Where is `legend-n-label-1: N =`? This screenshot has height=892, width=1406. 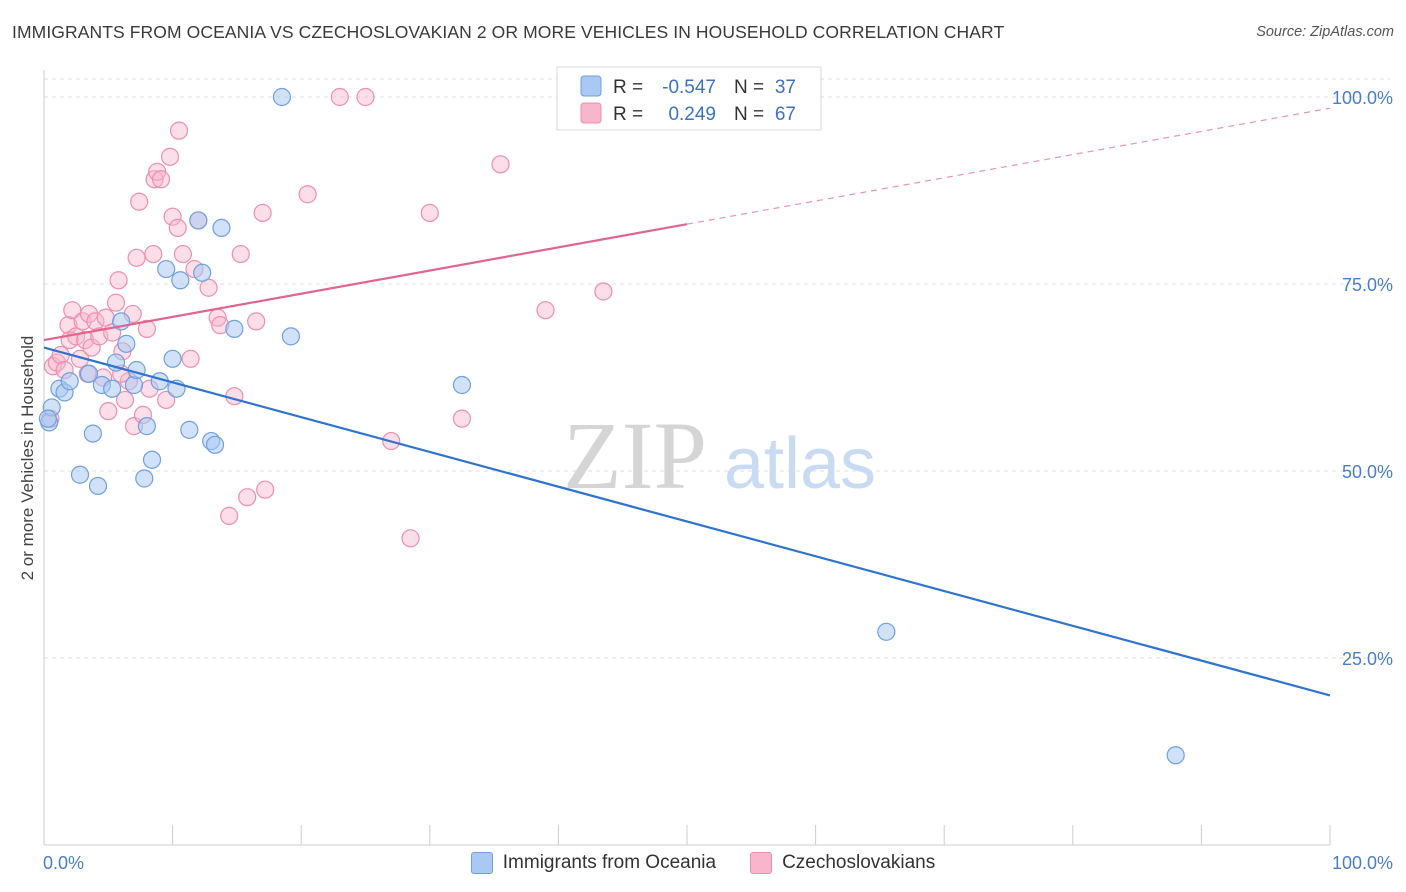 legend-n-label-1: N = is located at coordinates (749, 87).